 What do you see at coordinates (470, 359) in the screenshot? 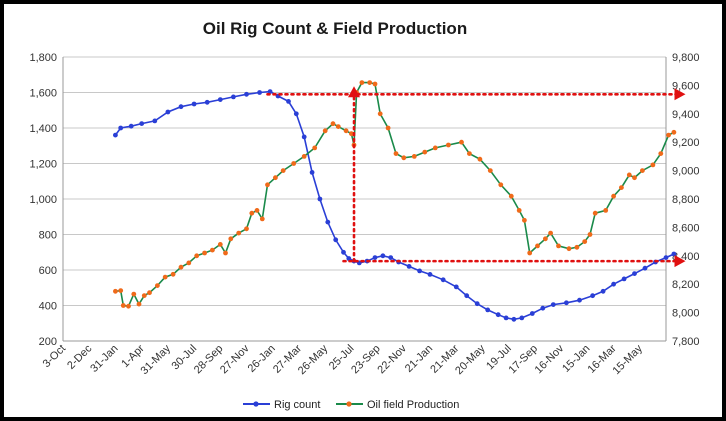
I see `x-tick-label: 20-May` at bounding box center [470, 359].